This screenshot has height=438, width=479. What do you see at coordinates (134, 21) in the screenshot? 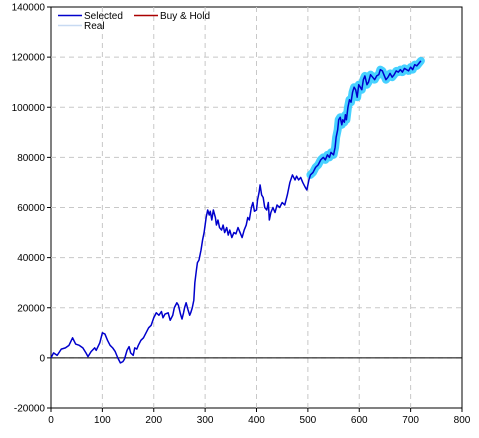
I see `legend: Selected Buy & Hold Real` at bounding box center [134, 21].